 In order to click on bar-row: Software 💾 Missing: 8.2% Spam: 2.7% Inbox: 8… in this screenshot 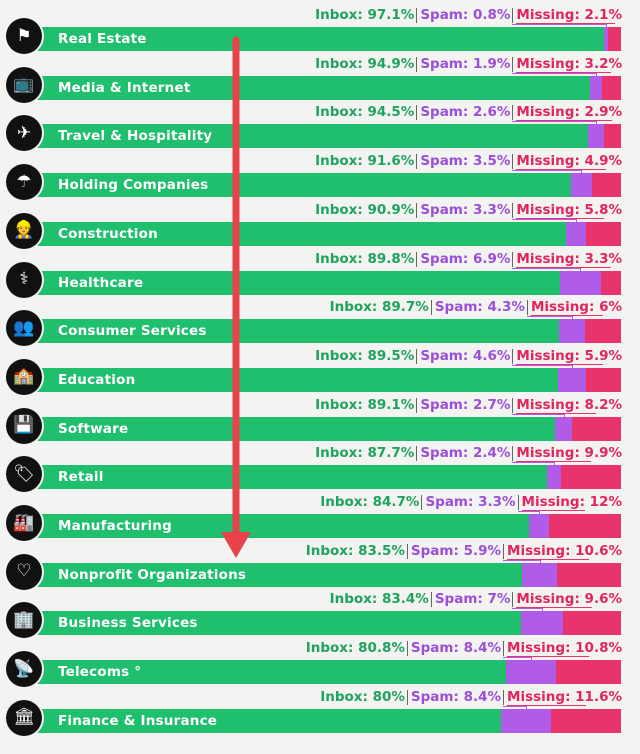, I will do `click(320, 417)`.